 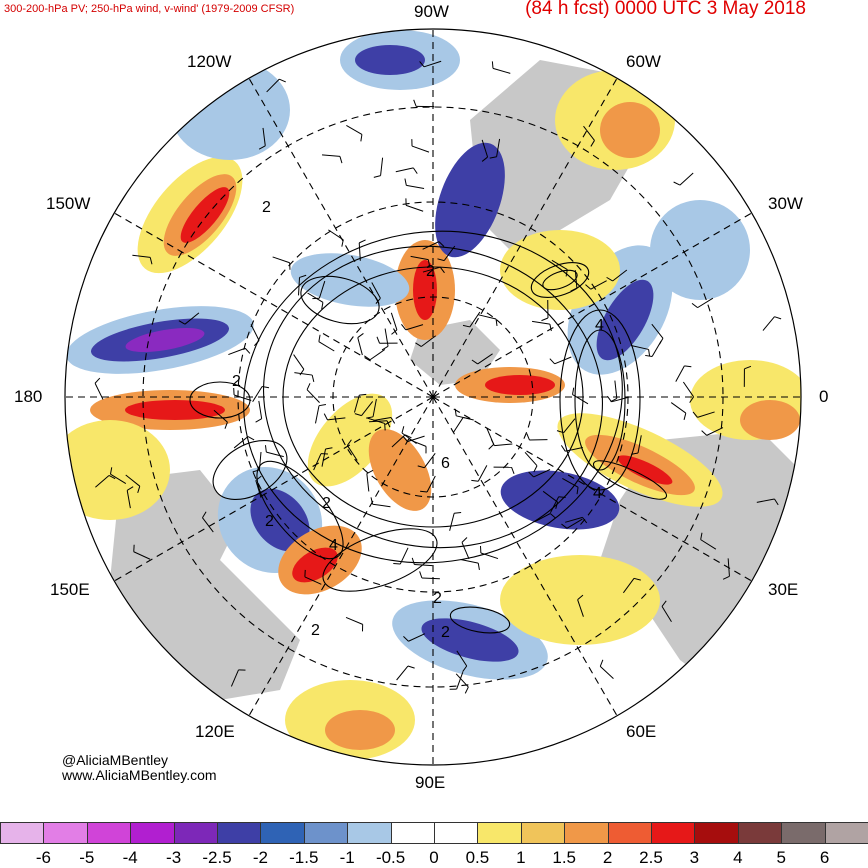 I want to click on lon-label-30w: 30W, so click(x=785, y=204).